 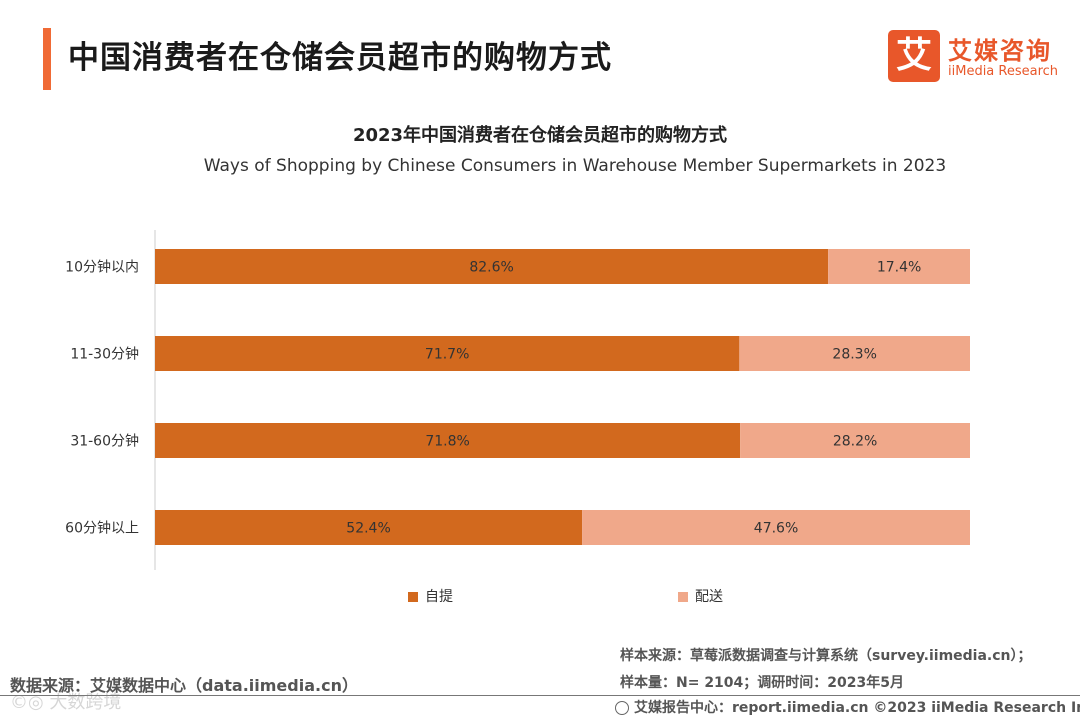 What do you see at coordinates (1000, 51) in the screenshot?
I see `logo-text-cn: 艾媒咨询` at bounding box center [1000, 51].